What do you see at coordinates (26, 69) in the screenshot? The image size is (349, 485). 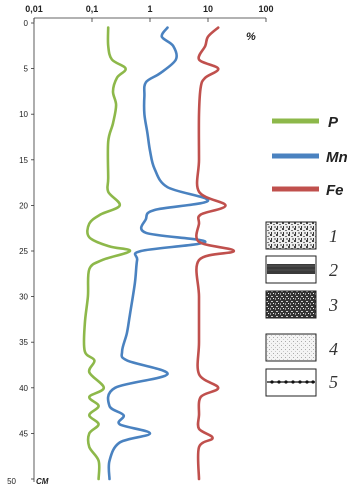 I see `y-tick-label: 5` at bounding box center [26, 69].